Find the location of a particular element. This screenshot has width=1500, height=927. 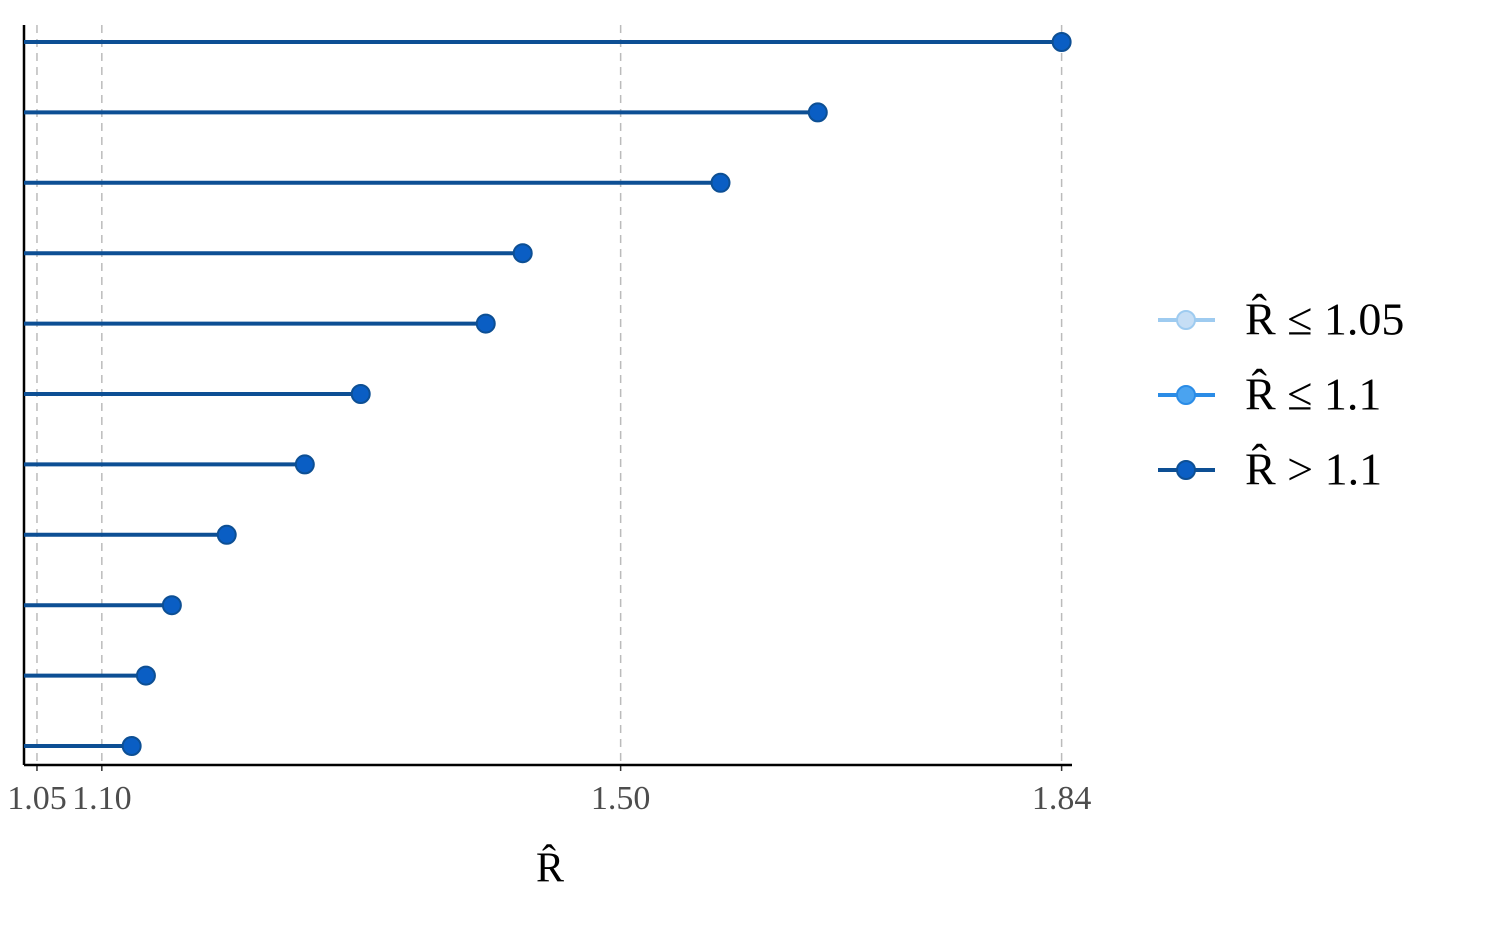

x-tick-label: 1.50 is located at coordinates (621, 798).